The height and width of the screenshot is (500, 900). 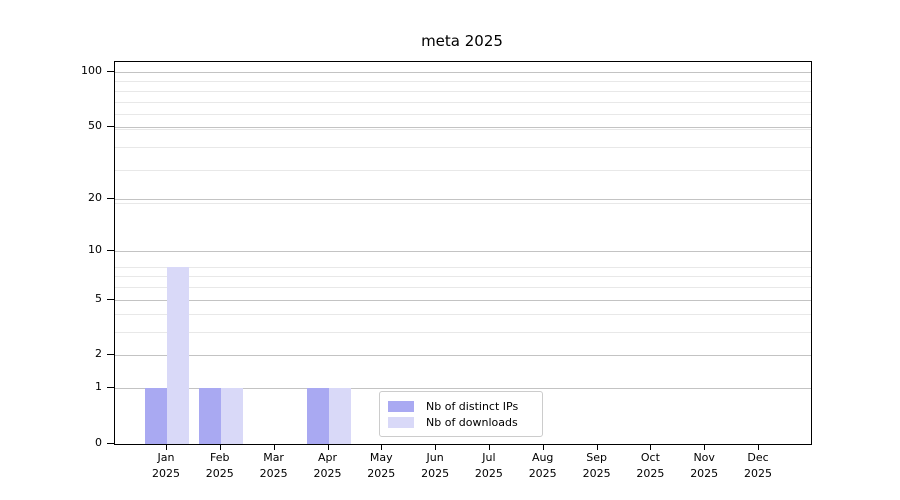 I want to click on x-tick-label: Sep 2025, so click(x=596, y=465).